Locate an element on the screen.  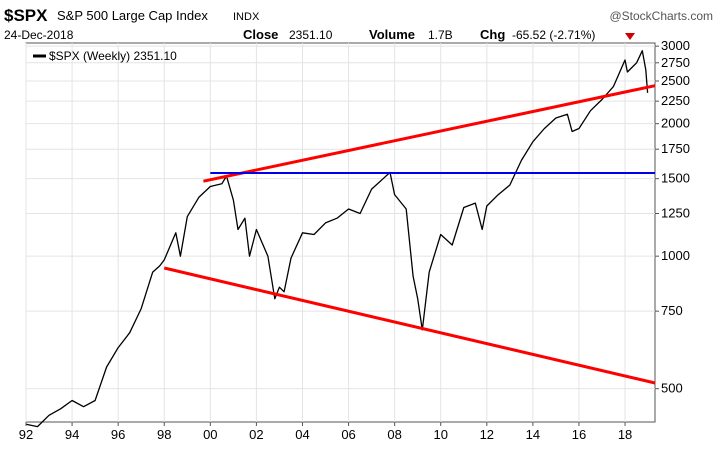
upper-trendline is located at coordinates (429, 133).